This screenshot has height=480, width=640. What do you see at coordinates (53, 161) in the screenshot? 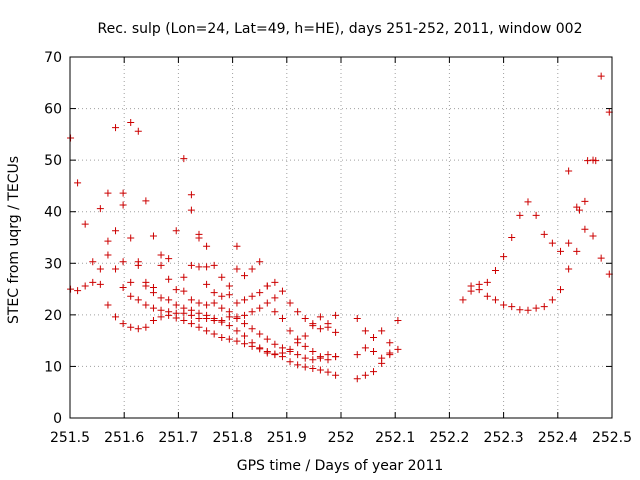
I see `y-tick-label: 50` at bounding box center [53, 161].